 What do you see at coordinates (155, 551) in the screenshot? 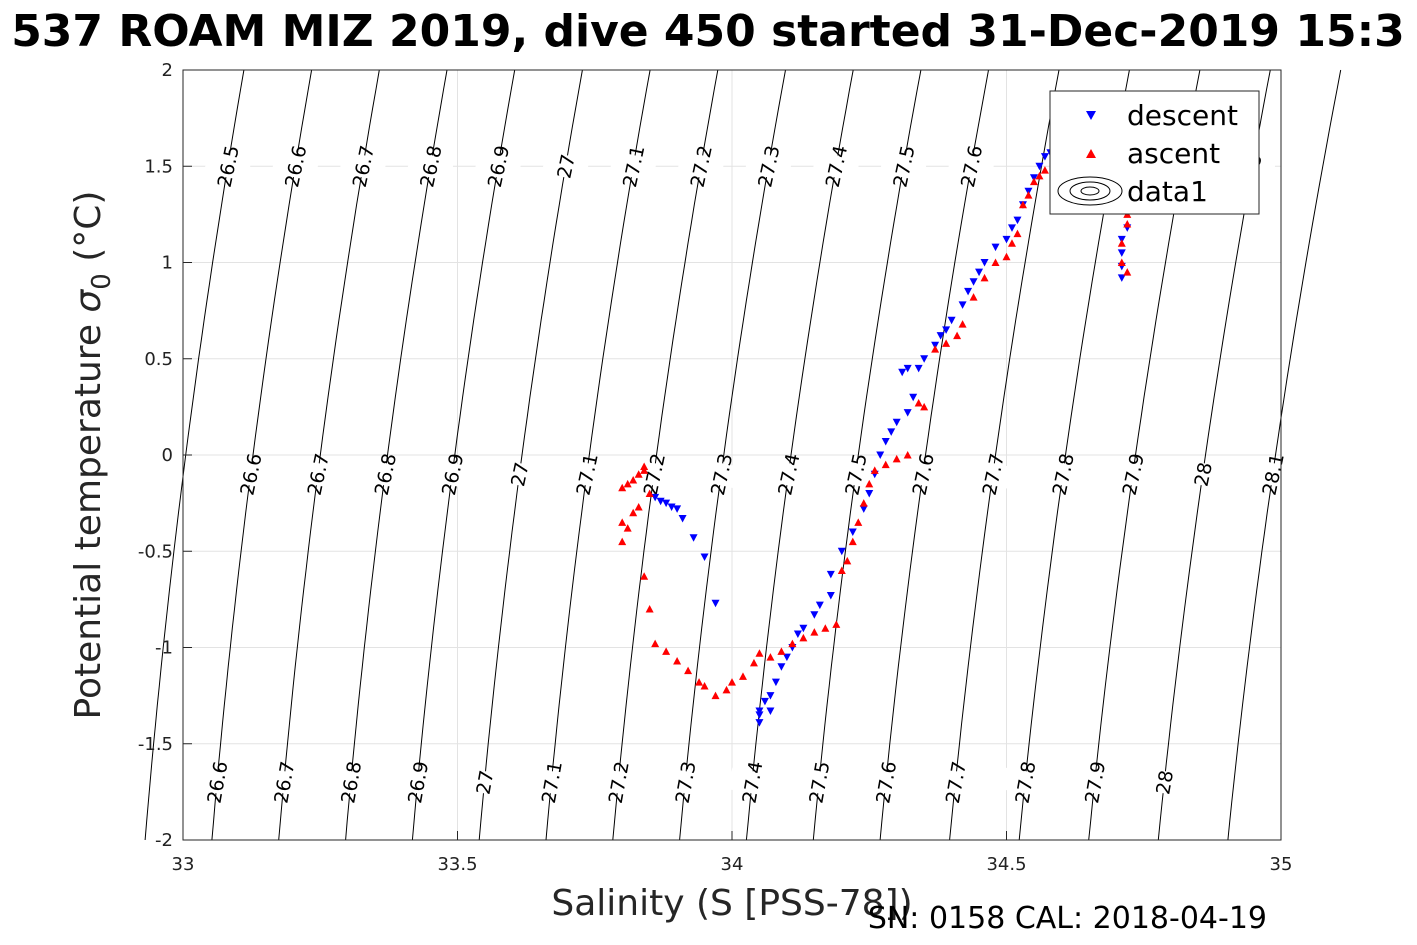
I see `y-tick-label: -0.5` at bounding box center [155, 551].